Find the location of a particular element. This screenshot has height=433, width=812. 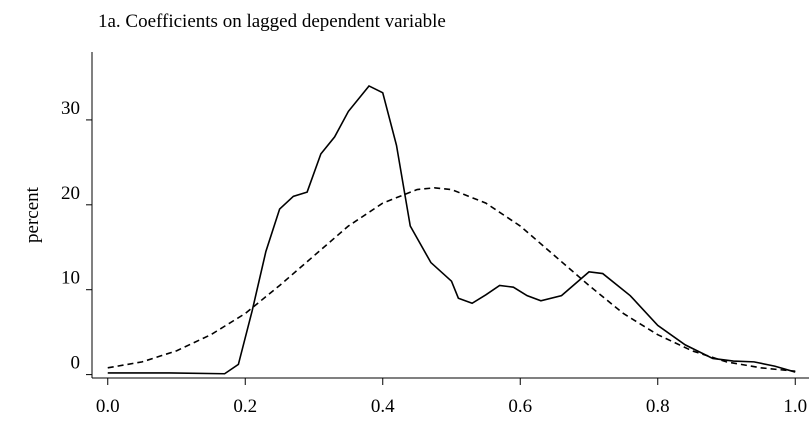

x-tick-label: 0.8 is located at coordinates (658, 406).